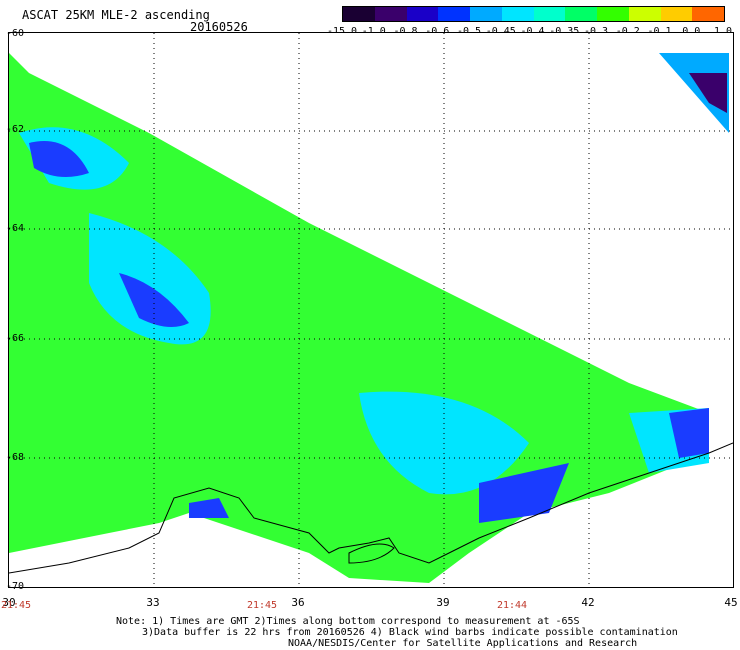 This screenshot has height=650, width=740. What do you see at coordinates (731, 602) in the screenshot?
I see `lon-label: 45` at bounding box center [731, 602].